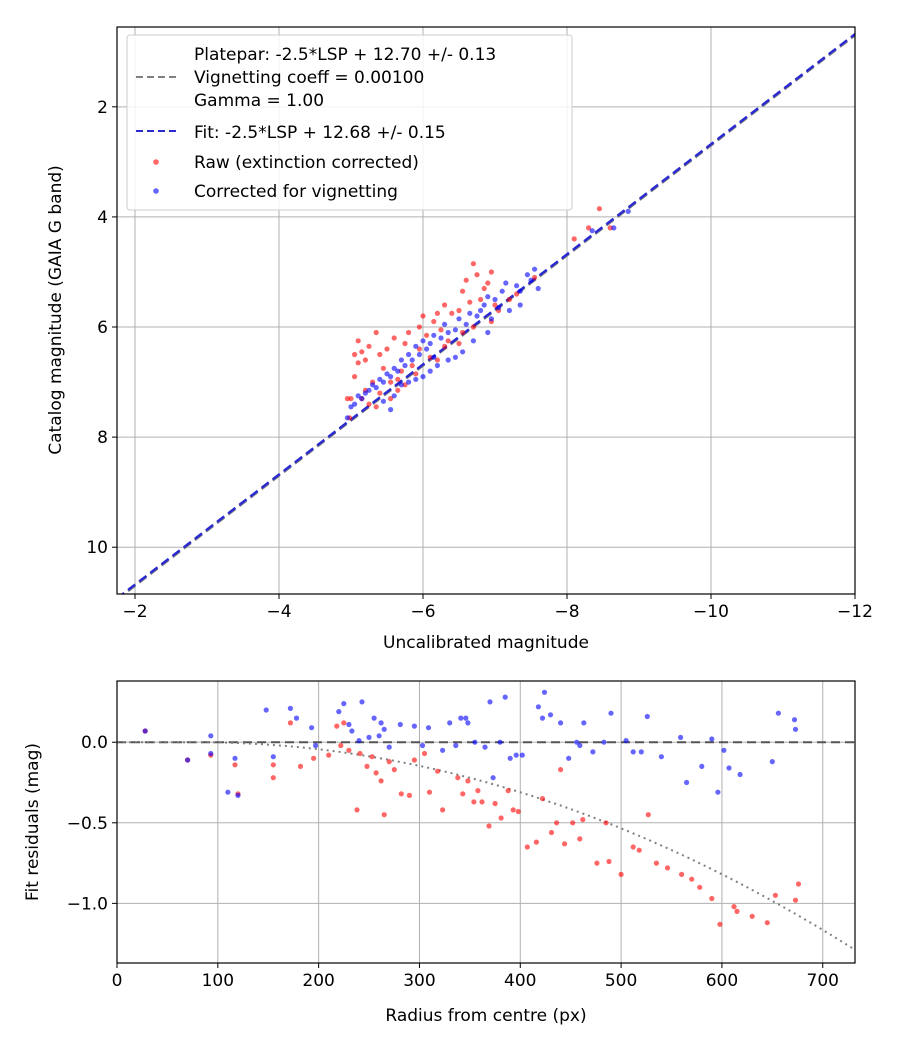 The height and width of the screenshot is (1050, 900). I want to click on legend-corrected-marker, so click(156, 191).